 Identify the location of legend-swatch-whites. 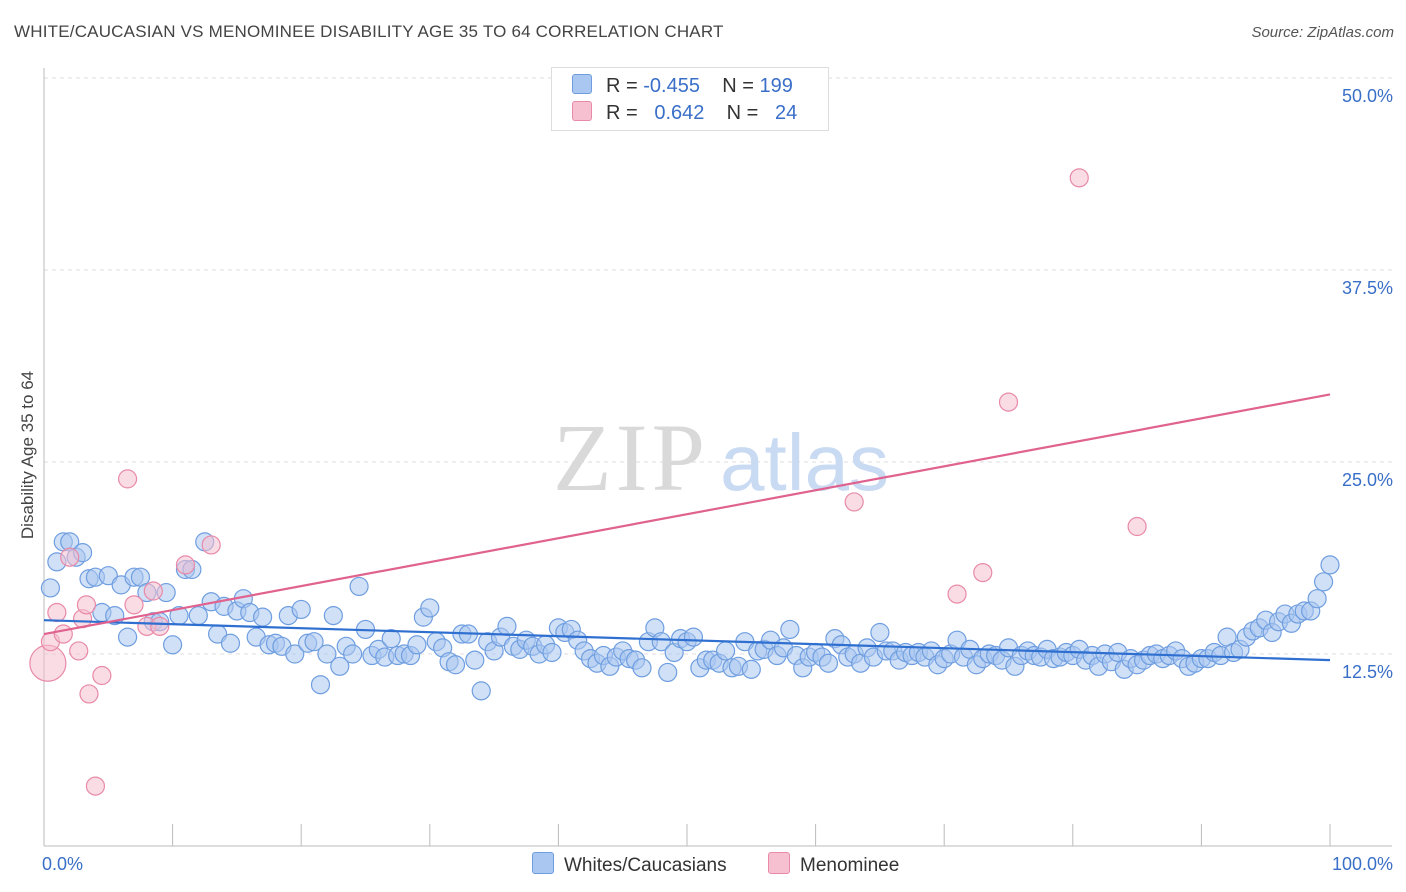
(582, 84).